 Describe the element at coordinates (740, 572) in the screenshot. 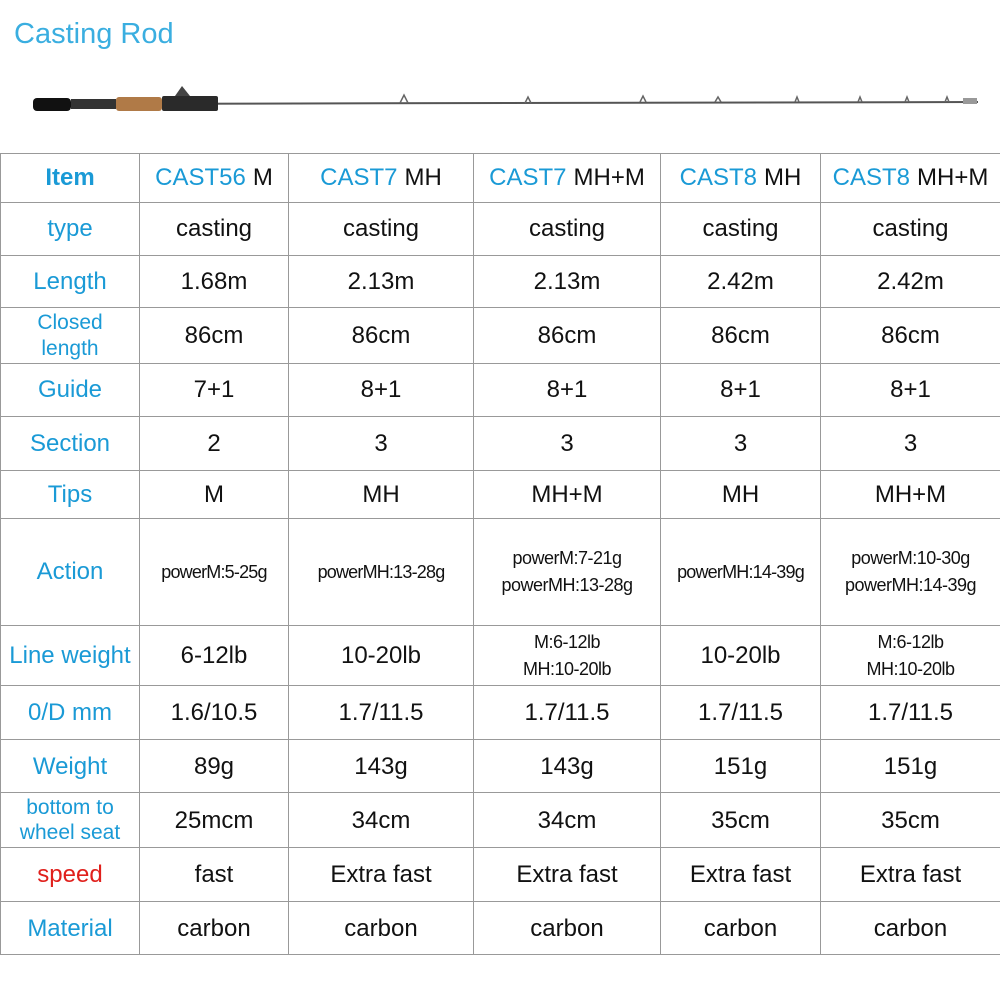

I see `cell: powerMH:14-39g` at that location.